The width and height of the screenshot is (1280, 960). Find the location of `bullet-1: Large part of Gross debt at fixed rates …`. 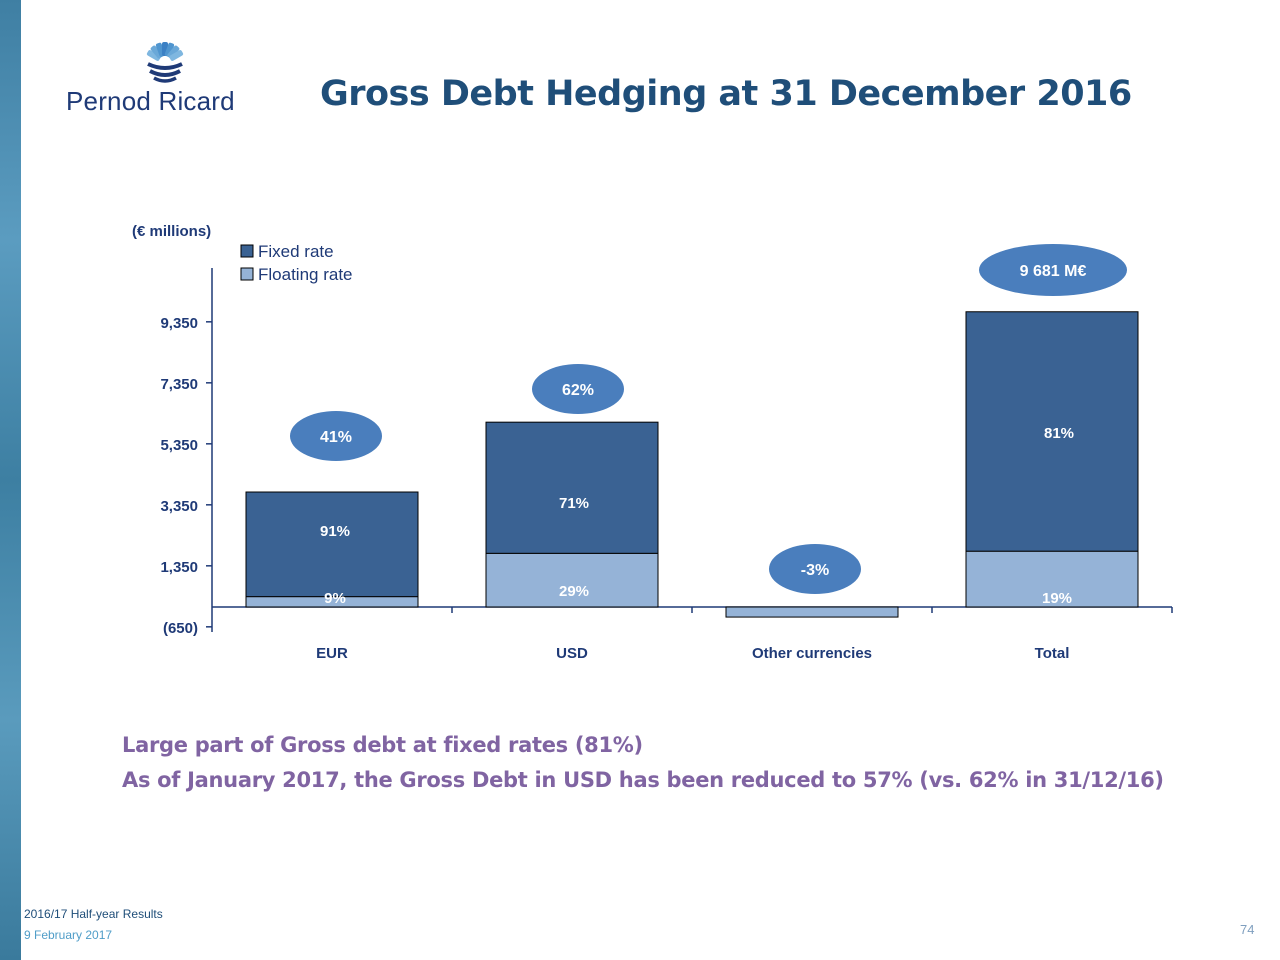

bullet-1: Large part of Gross debt at fixed rates … is located at coordinates (382, 745).